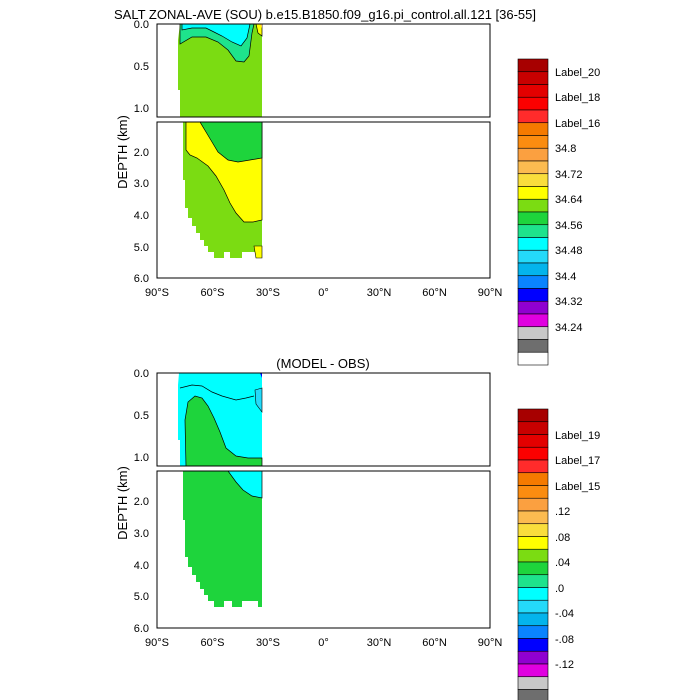 The width and height of the screenshot is (700, 700). Describe the element at coordinates (565, 277) in the screenshot. I see `legend-label: 34.4` at that location.